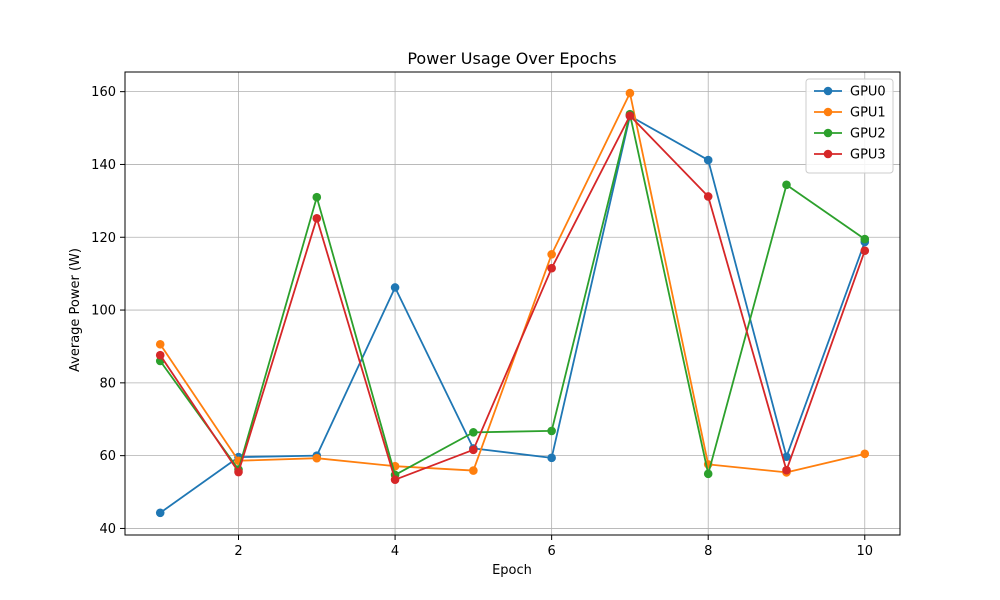 This screenshot has height=600, width=1000. I want to click on legend-label: GPU3, so click(868, 155).